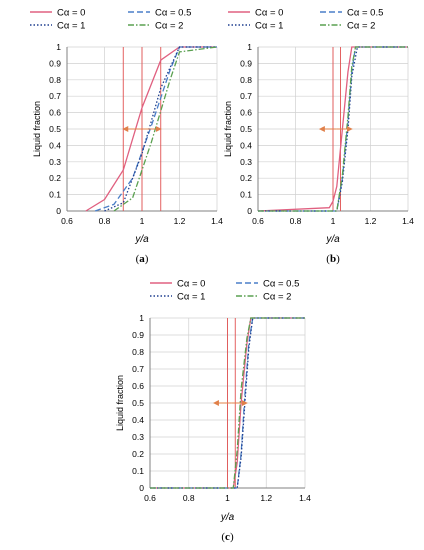 The width and height of the screenshot is (424, 550). What do you see at coordinates (333, 259) in the screenshot?
I see `panel-label: (b)` at bounding box center [333, 259].